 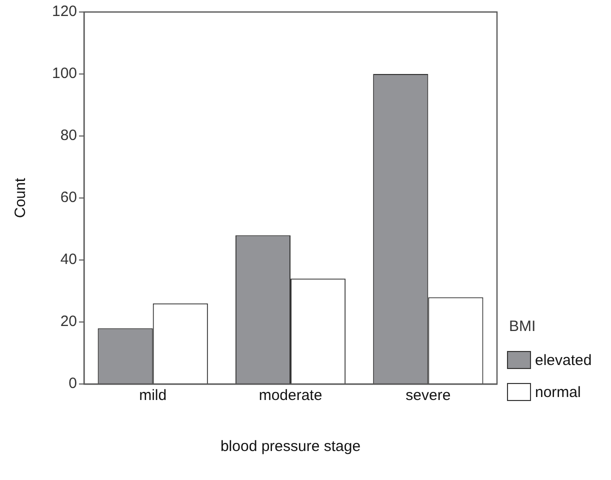 I want to click on x-tick-label: severe, so click(x=428, y=395).